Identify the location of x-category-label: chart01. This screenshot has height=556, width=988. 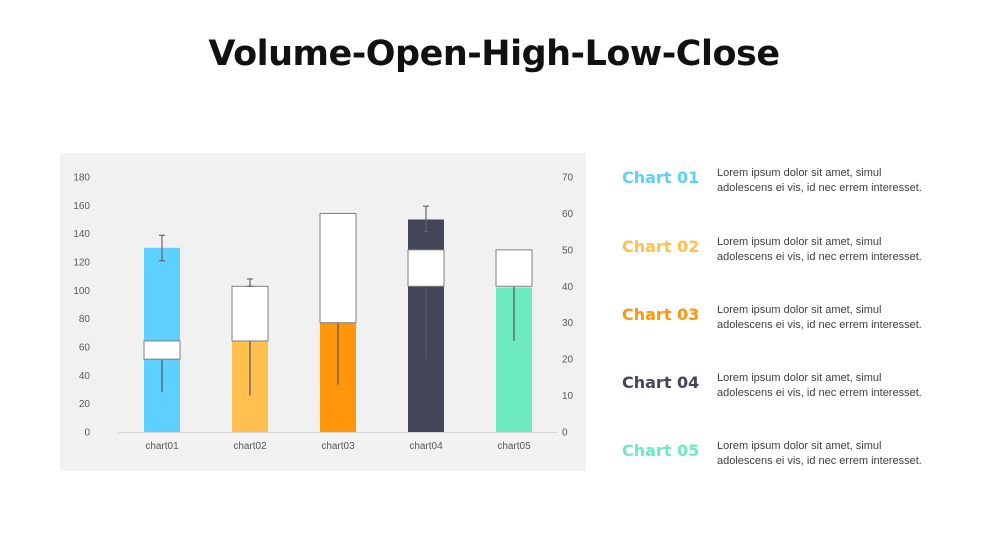
(162, 446).